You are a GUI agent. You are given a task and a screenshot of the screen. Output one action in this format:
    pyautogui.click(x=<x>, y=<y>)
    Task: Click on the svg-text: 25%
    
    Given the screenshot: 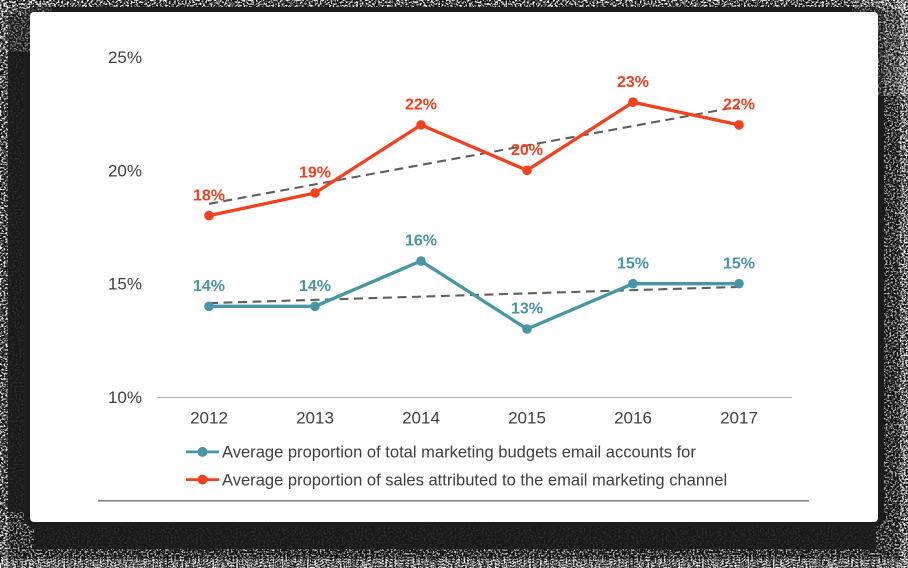 What is the action you would take?
    pyautogui.click(x=125, y=57)
    